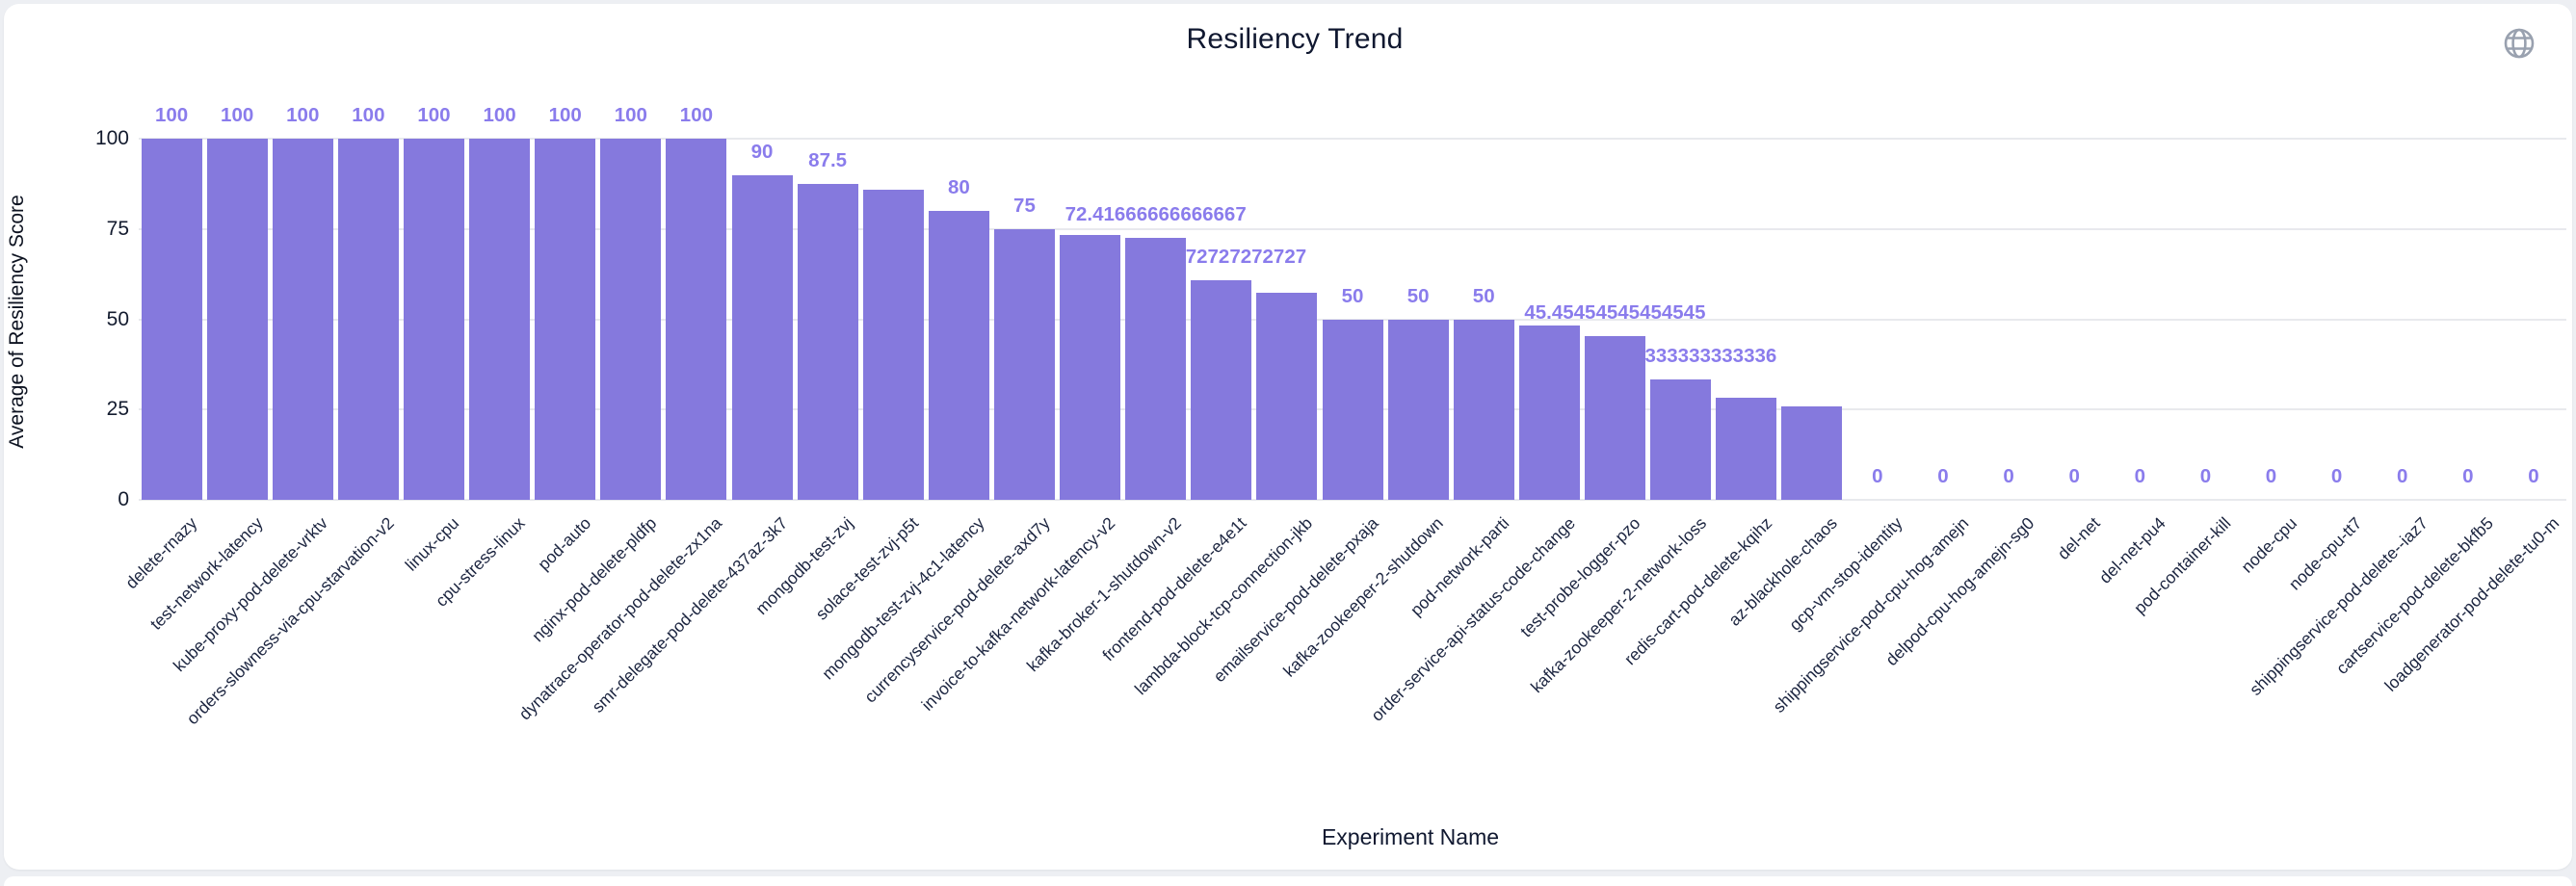  What do you see at coordinates (1580, 577) in the screenshot?
I see `x-axis-tick-label: test-probe-logger-pzo` at bounding box center [1580, 577].